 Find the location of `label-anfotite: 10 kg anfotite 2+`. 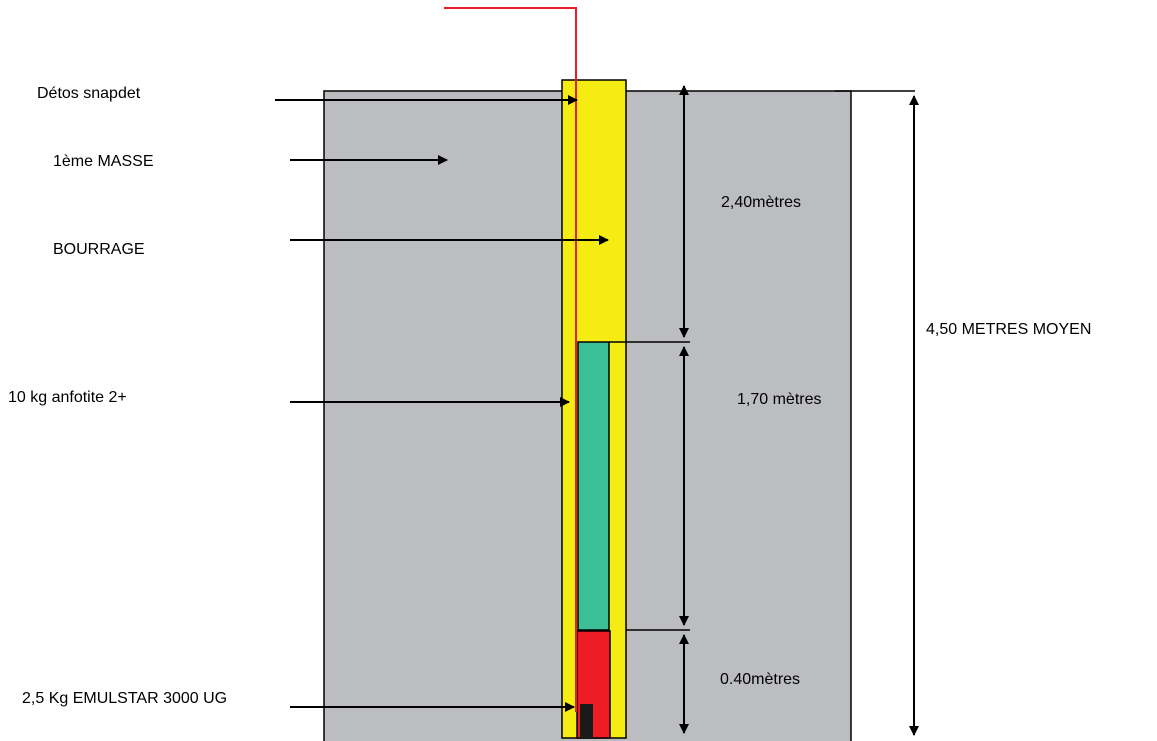

label-anfotite: 10 kg anfotite 2+ is located at coordinates (67, 397).